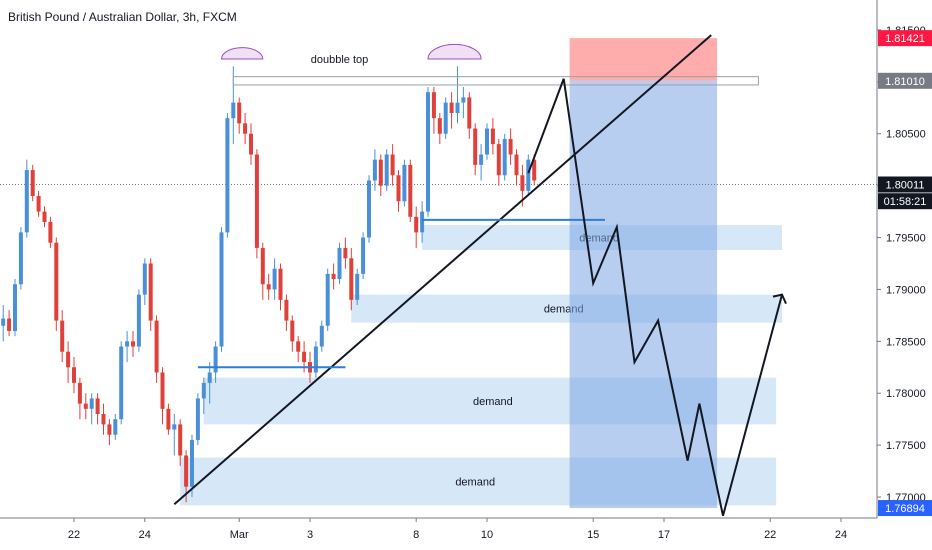 The image size is (932, 550). What do you see at coordinates (416, 535) in the screenshot?
I see `x-tick-label: 8` at bounding box center [416, 535].